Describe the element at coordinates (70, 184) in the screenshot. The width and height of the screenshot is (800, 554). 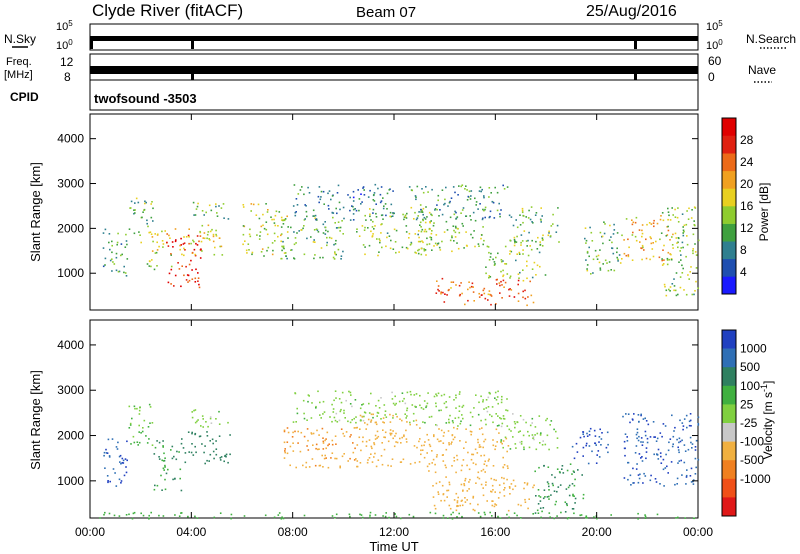
I see `y-tick-label: 3000` at that location.